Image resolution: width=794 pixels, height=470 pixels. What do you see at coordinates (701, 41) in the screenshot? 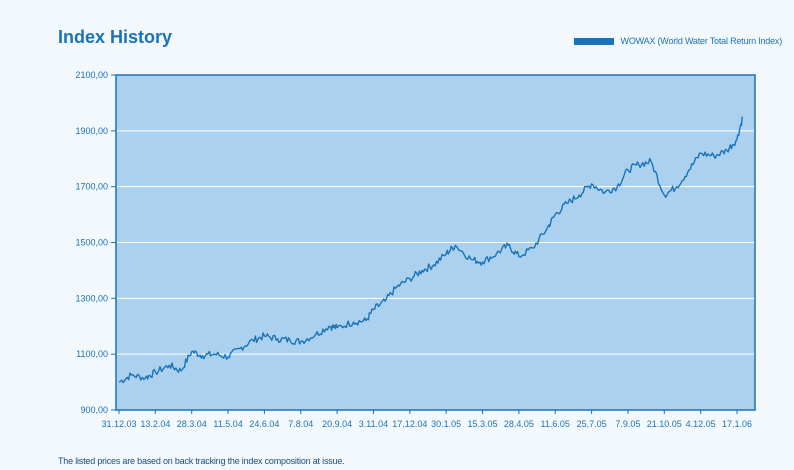
I see `legend-label: WOWAX (World Water Total Return Index)` at bounding box center [701, 41].